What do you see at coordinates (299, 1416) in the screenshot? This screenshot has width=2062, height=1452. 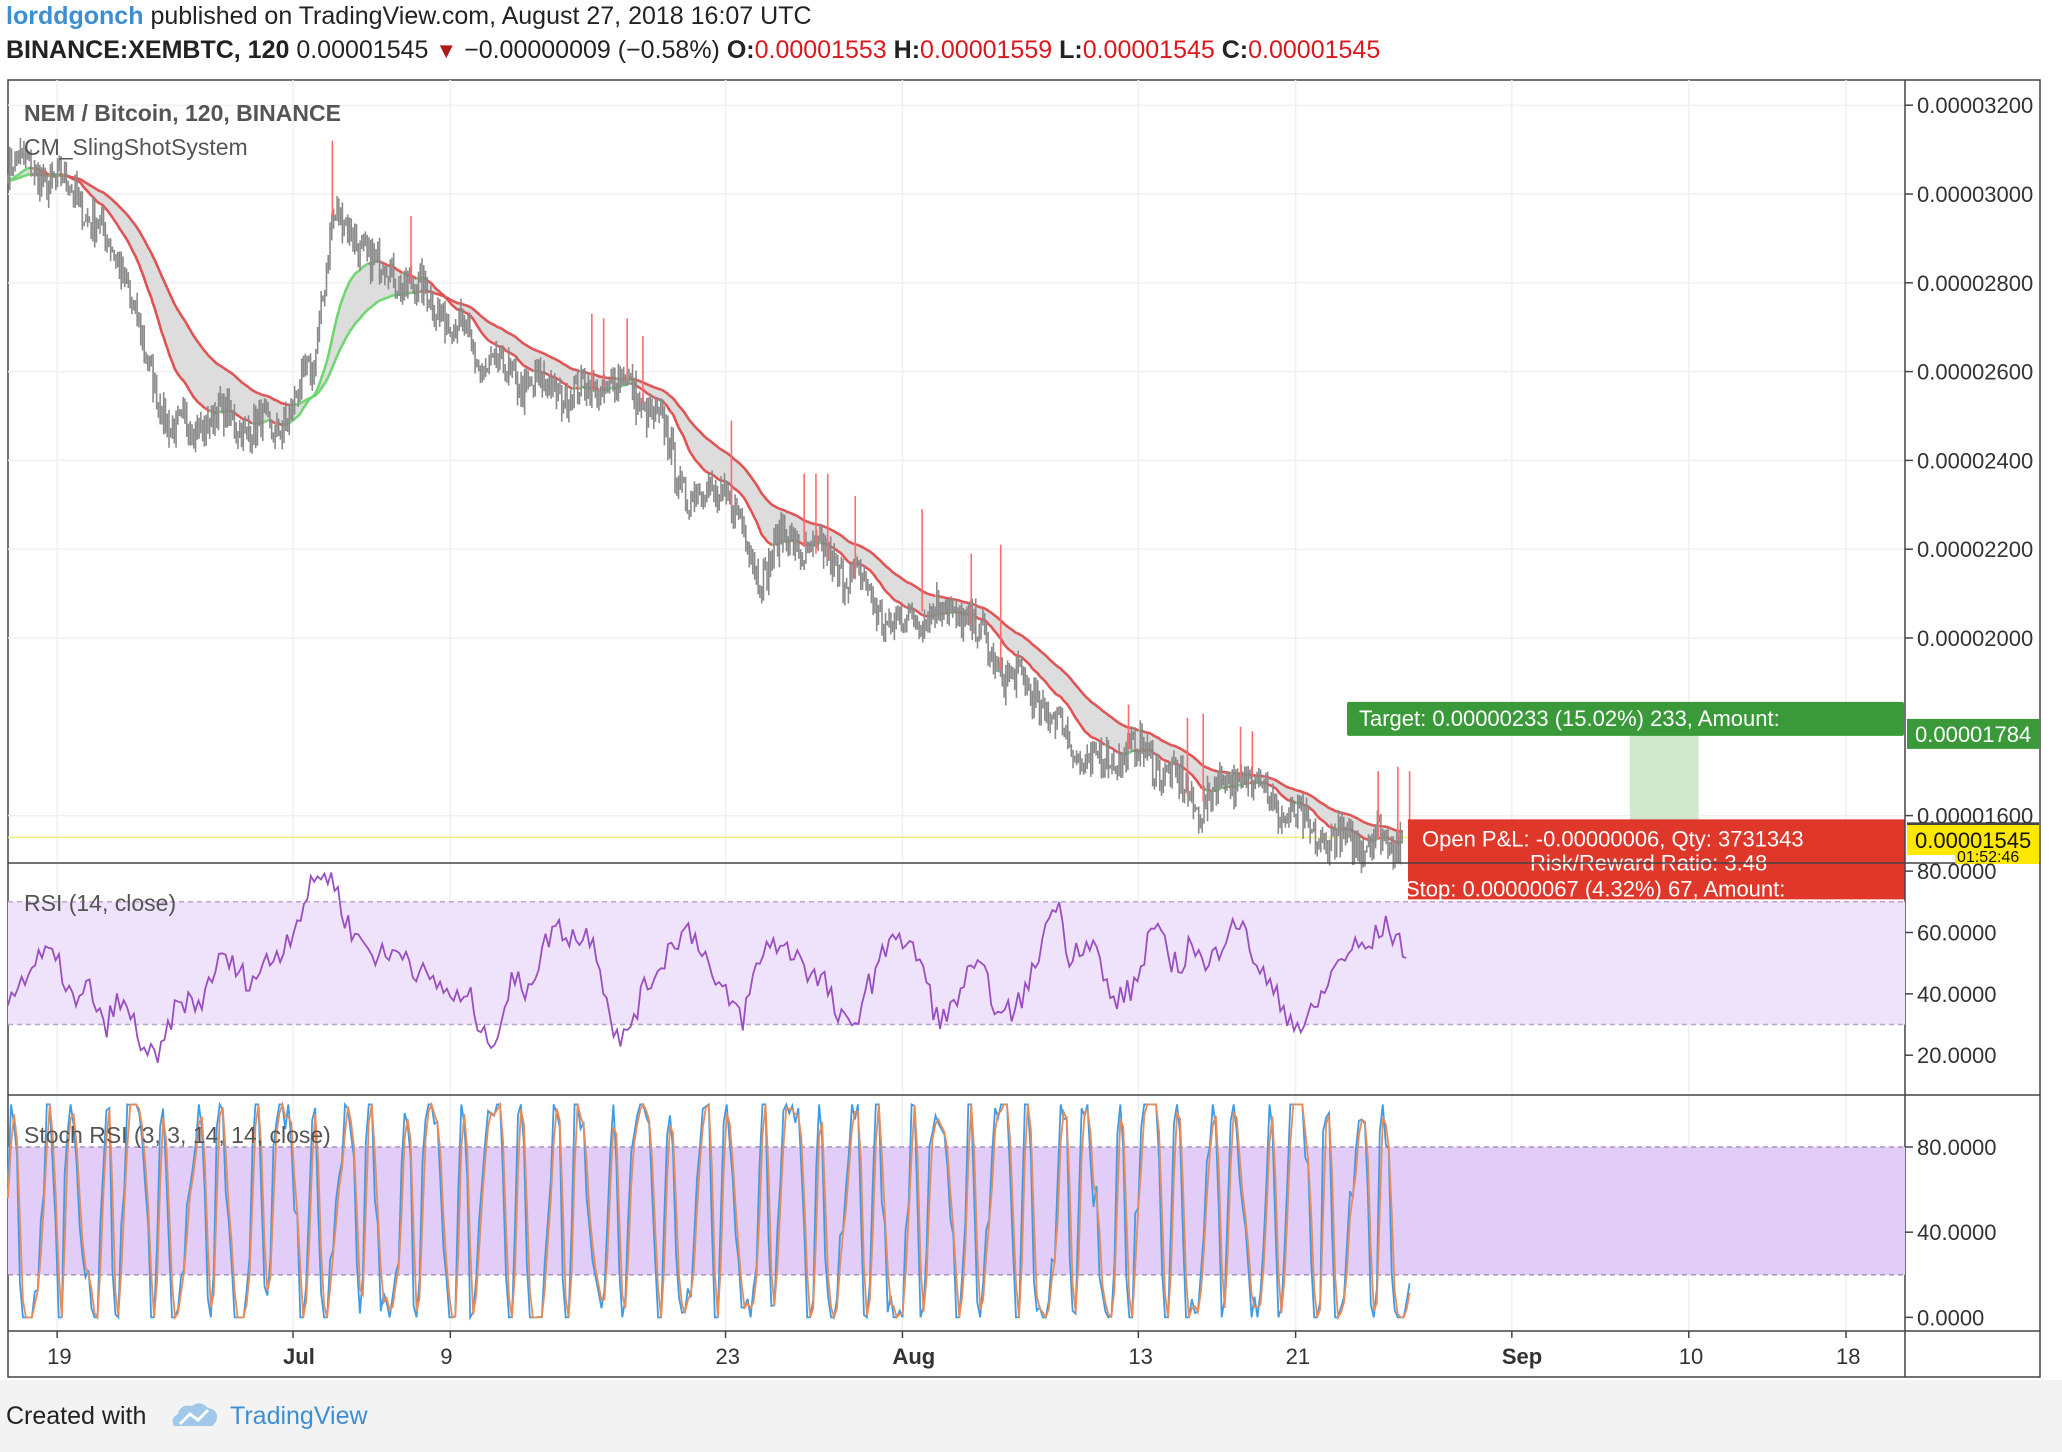 I see `tradingview-brand: TradingView` at bounding box center [299, 1416].